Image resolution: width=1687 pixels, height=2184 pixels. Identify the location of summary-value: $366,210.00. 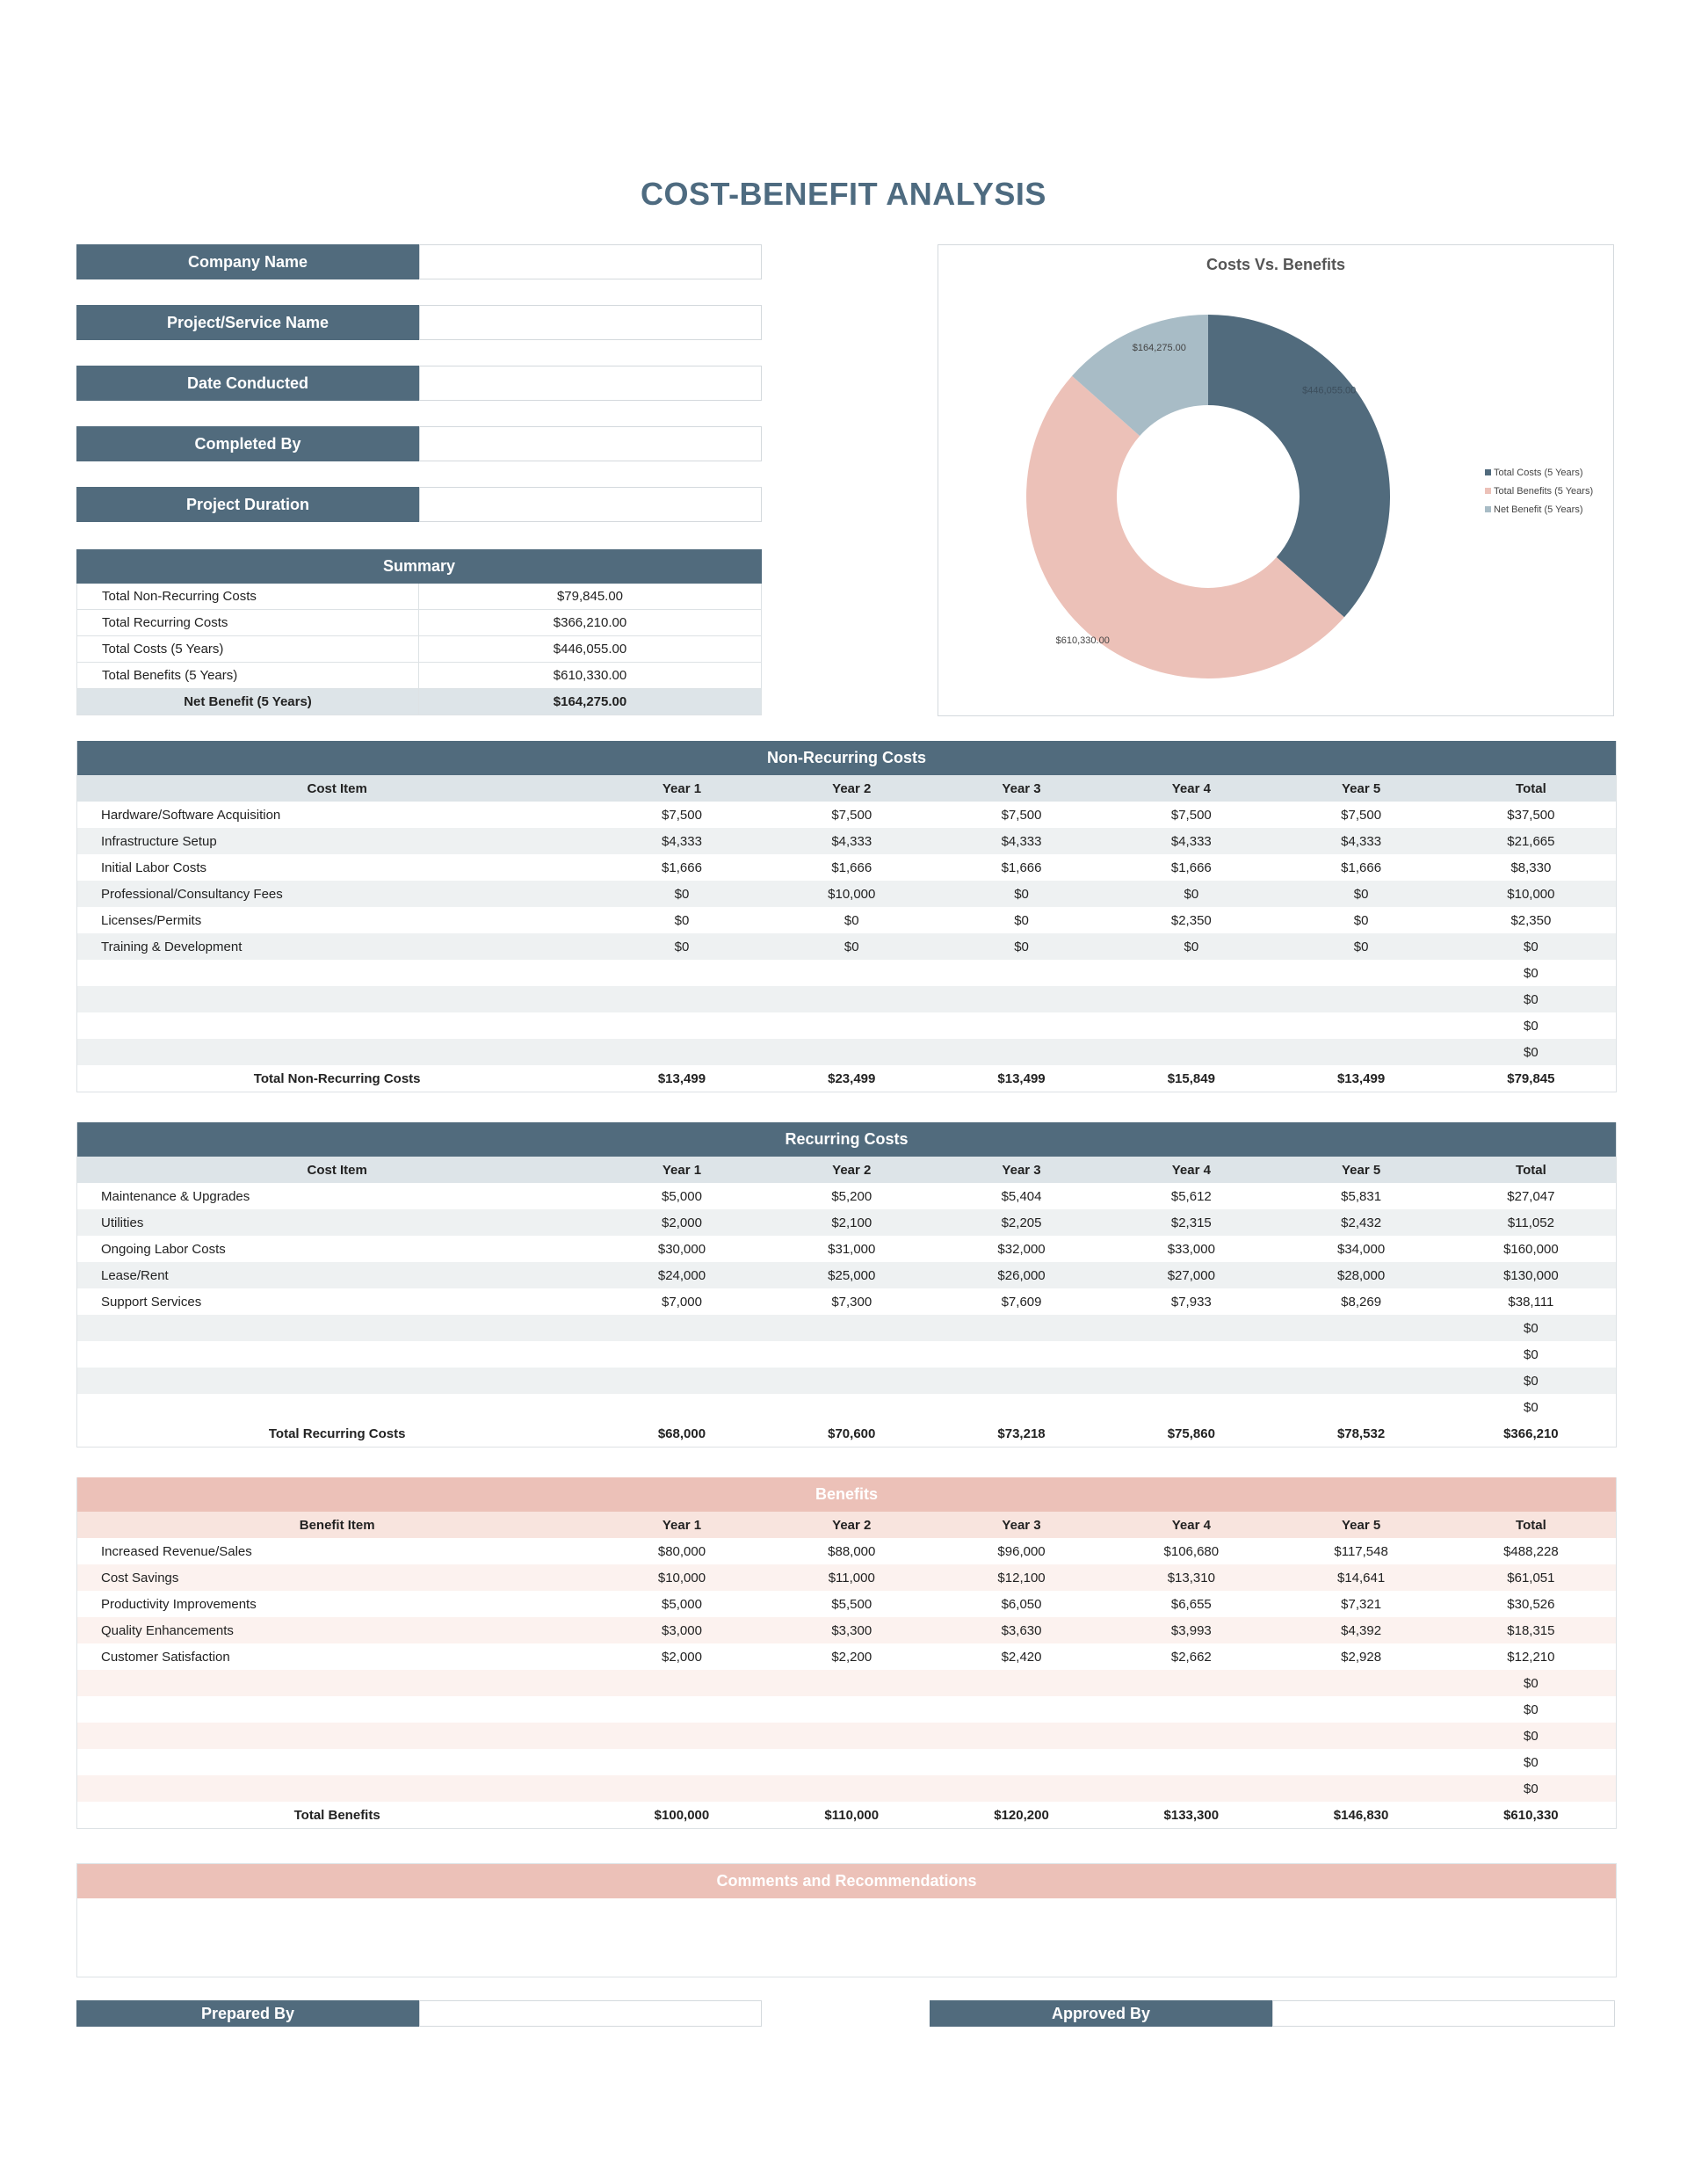
(590, 622).